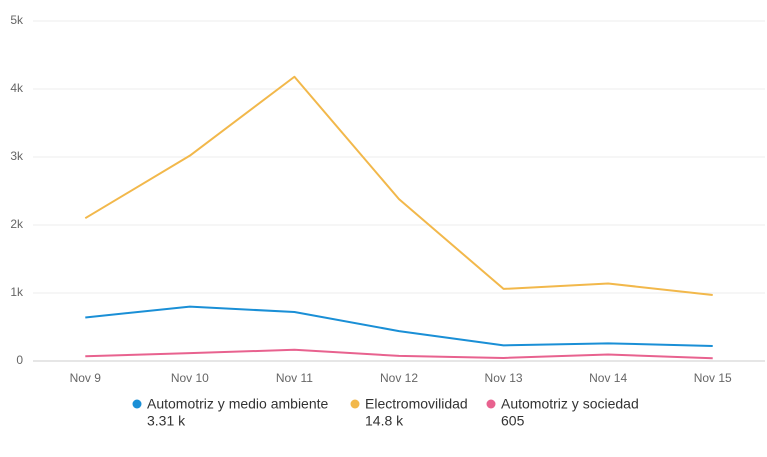  I want to click on y-tick-label: 4k, so click(17, 88).